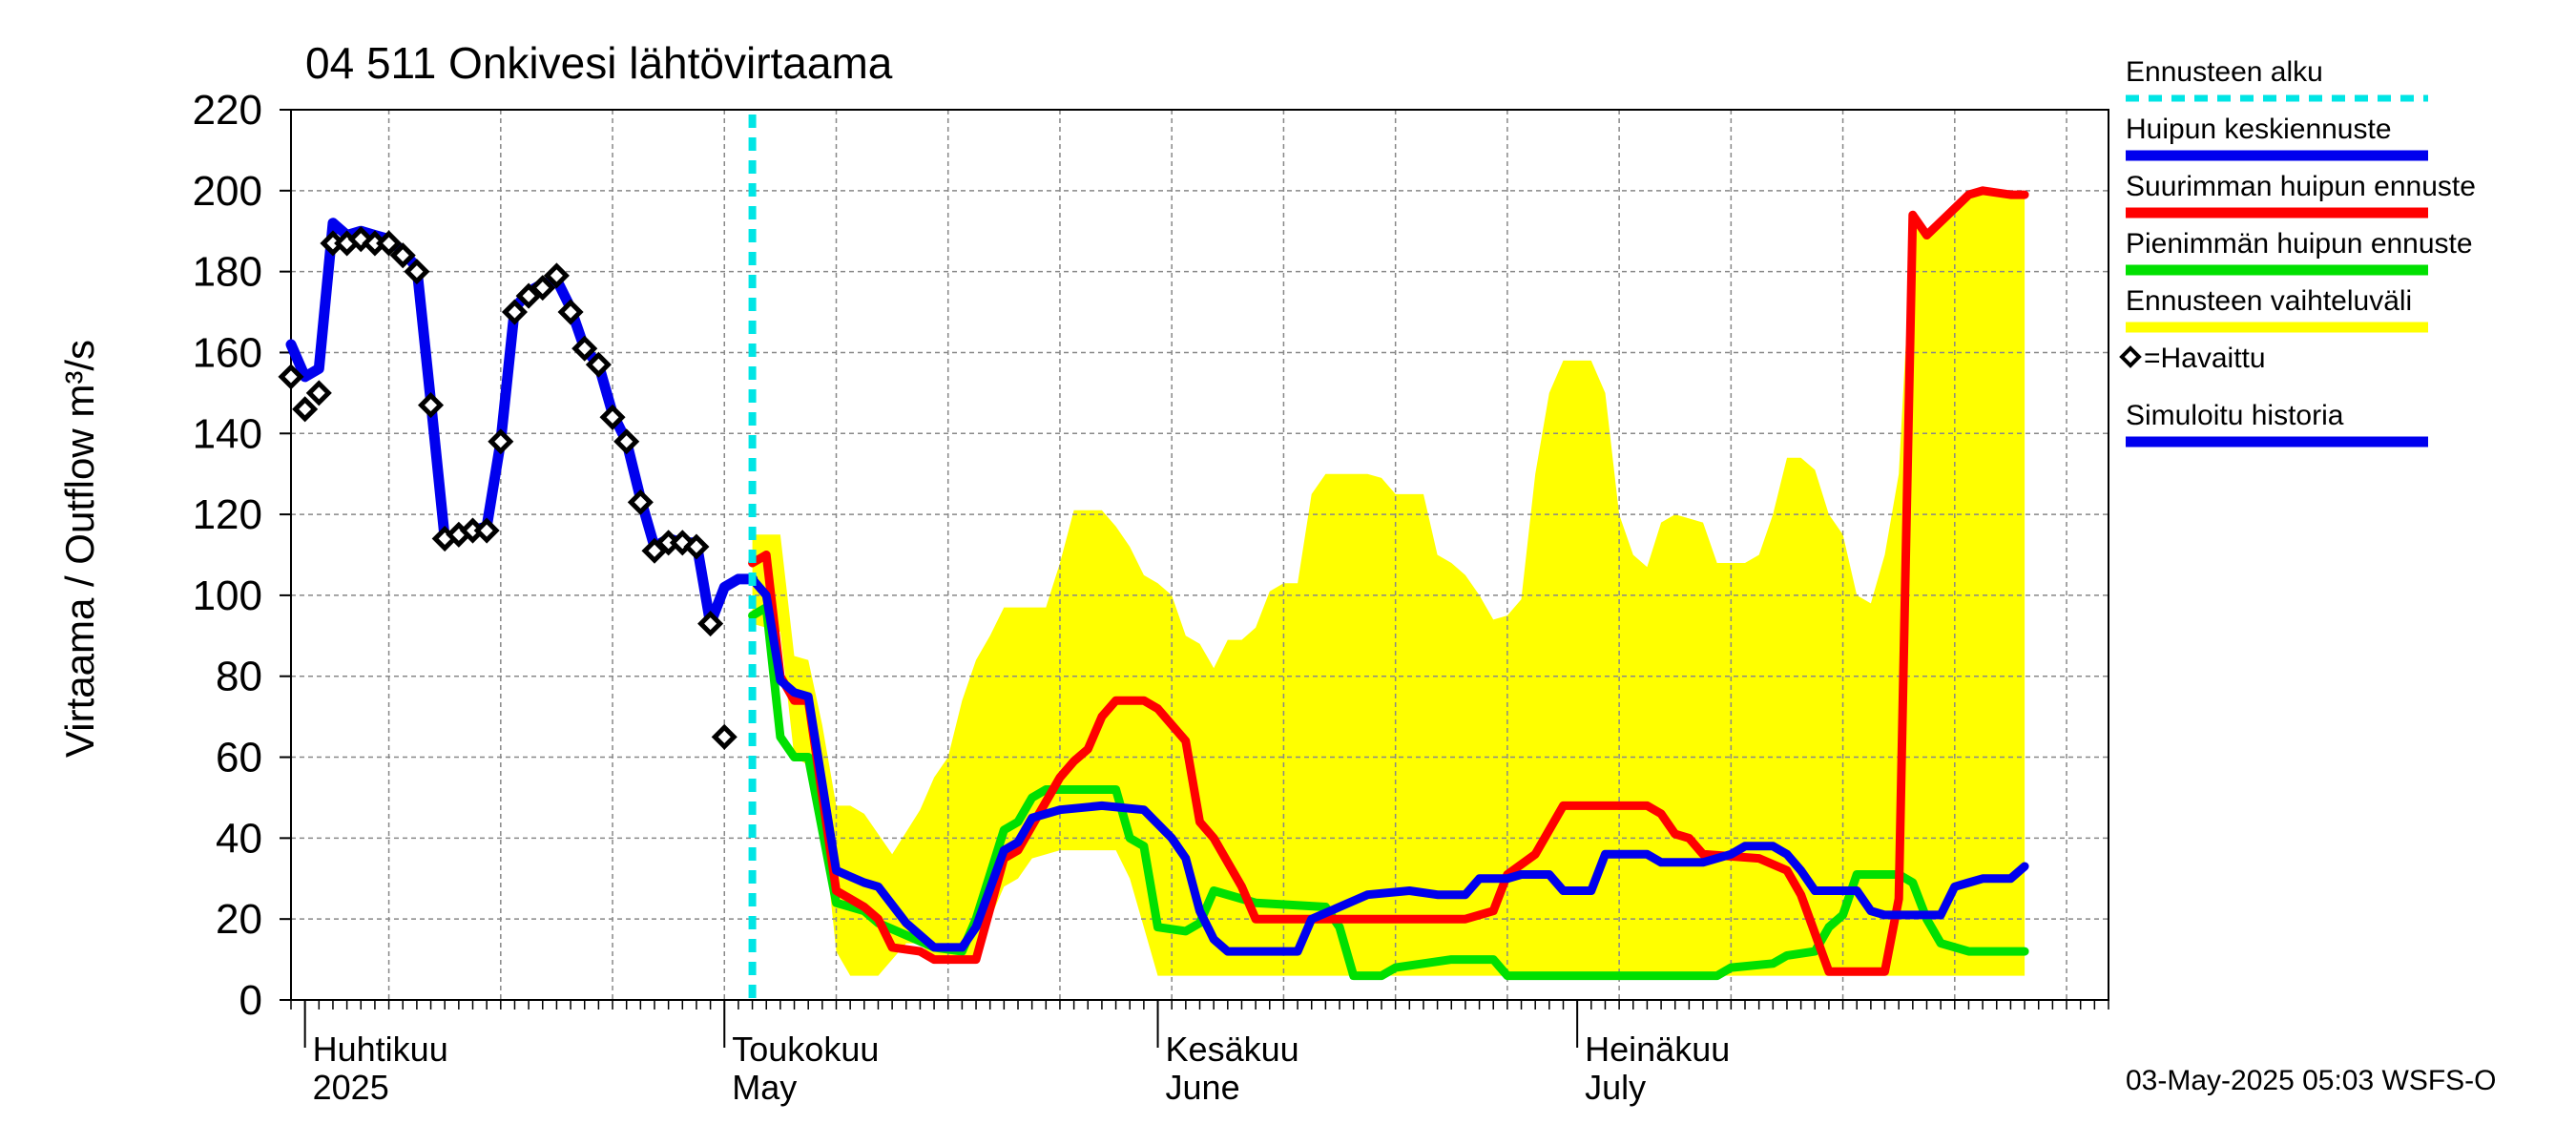  Describe the element at coordinates (227, 433) in the screenshot. I see `y-tick-label: 140` at that location.